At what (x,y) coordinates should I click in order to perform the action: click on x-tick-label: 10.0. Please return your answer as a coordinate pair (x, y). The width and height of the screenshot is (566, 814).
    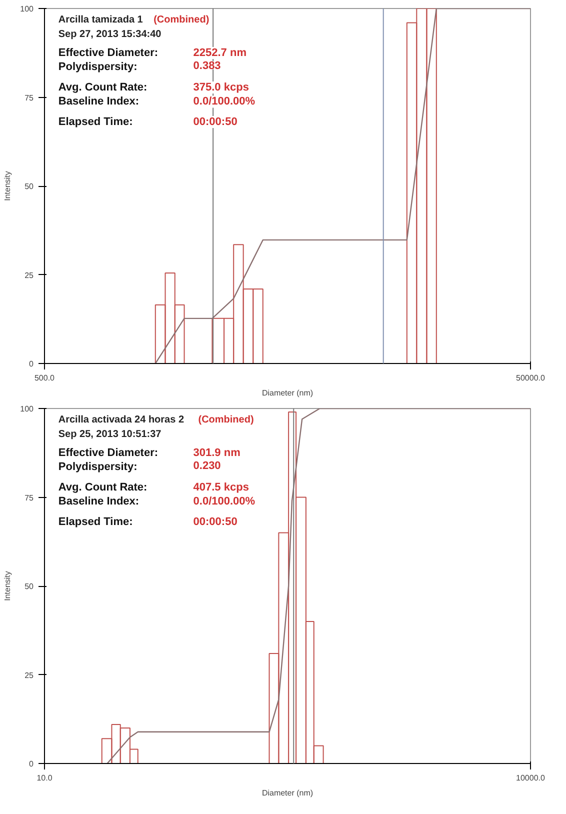
    Looking at the image, I should click on (44, 778).